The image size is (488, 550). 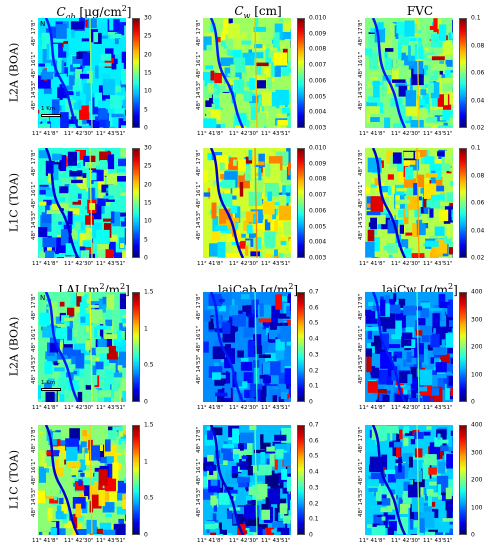 I want to click on scale-bar, so click(x=51, y=389).